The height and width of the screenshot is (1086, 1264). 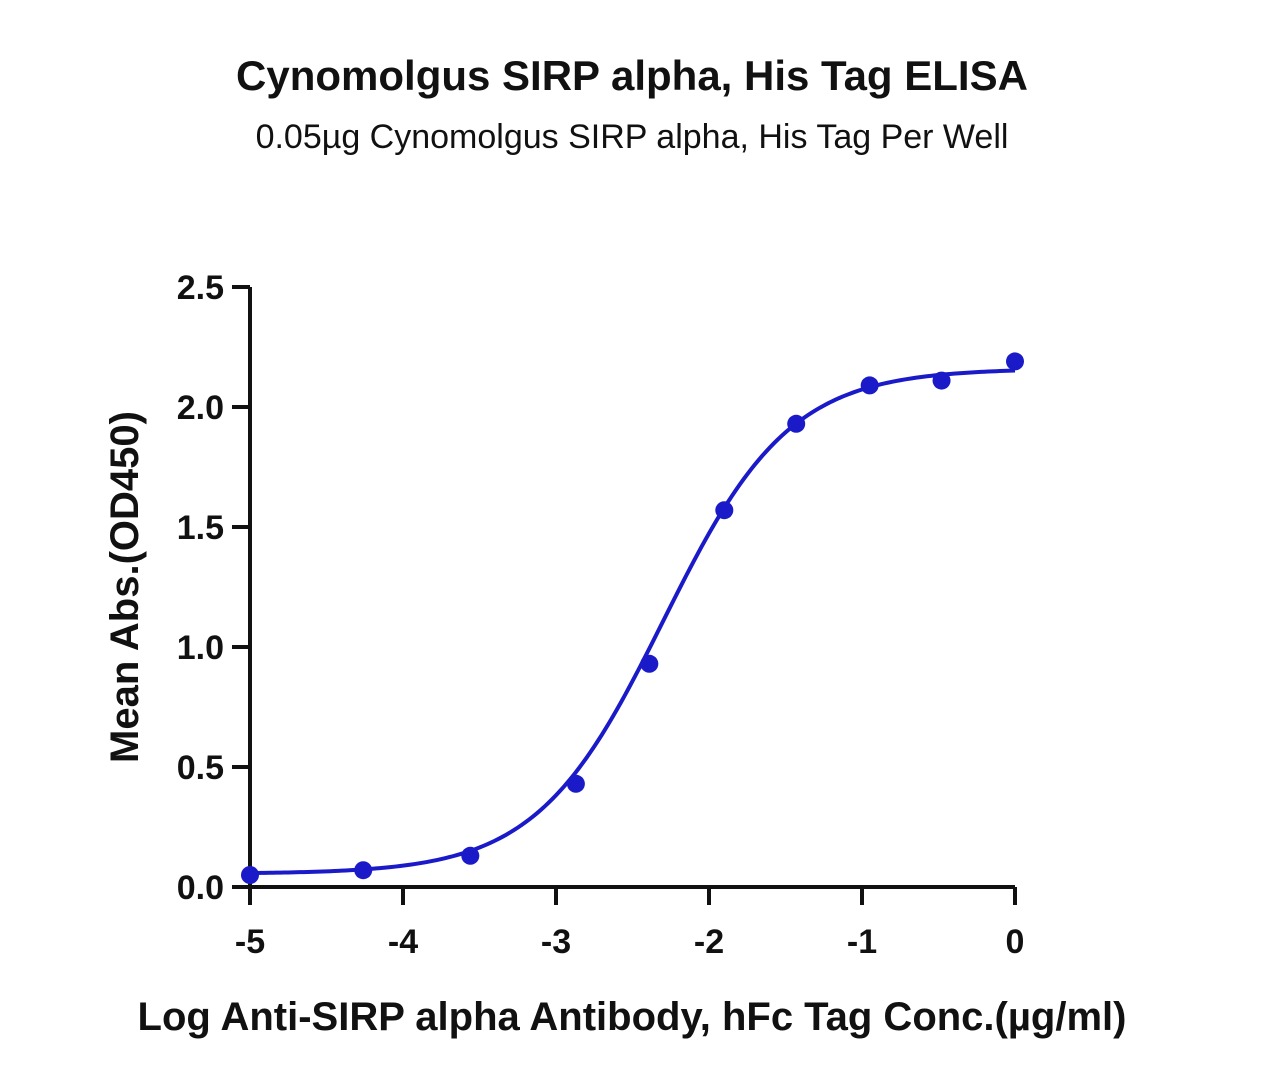 What do you see at coordinates (250, 942) in the screenshot?
I see `x-tick-label: -5` at bounding box center [250, 942].